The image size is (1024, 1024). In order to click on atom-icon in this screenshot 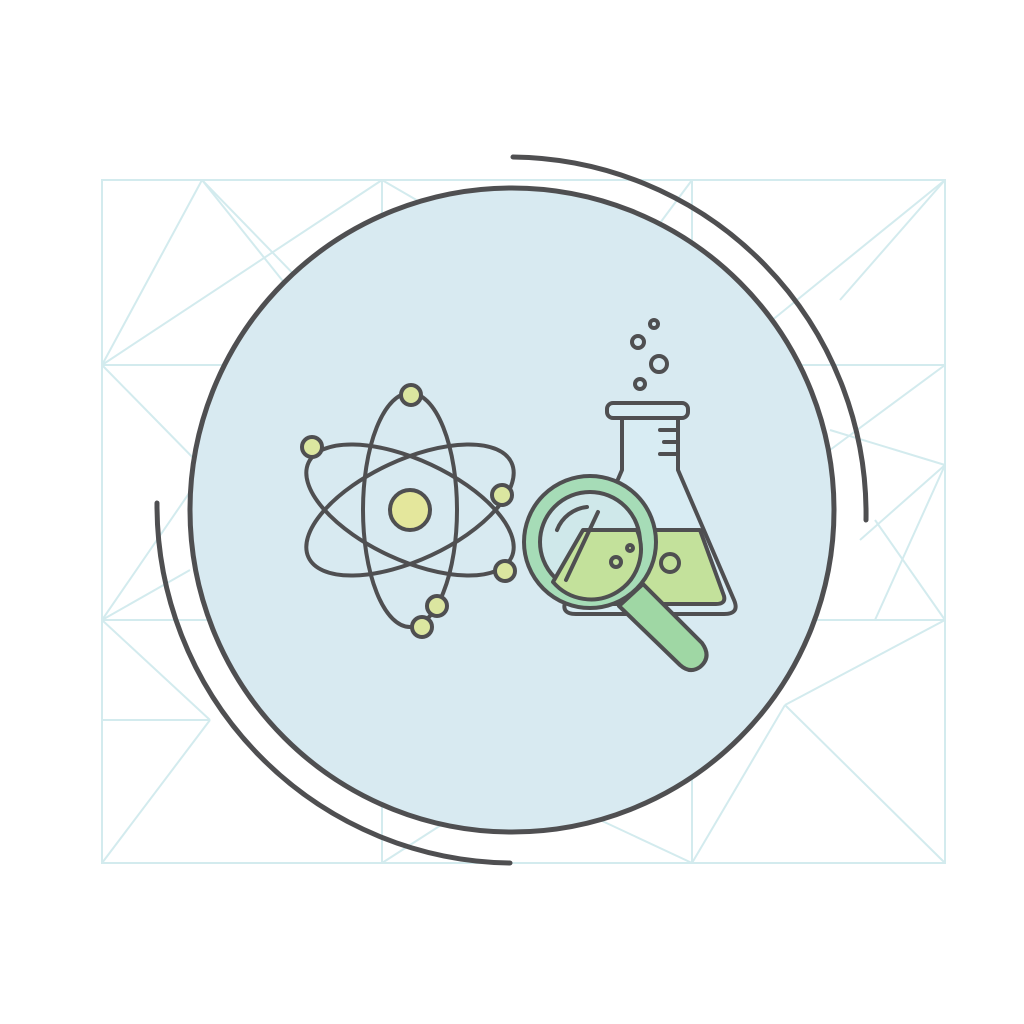, I will do `click(408, 511)`.